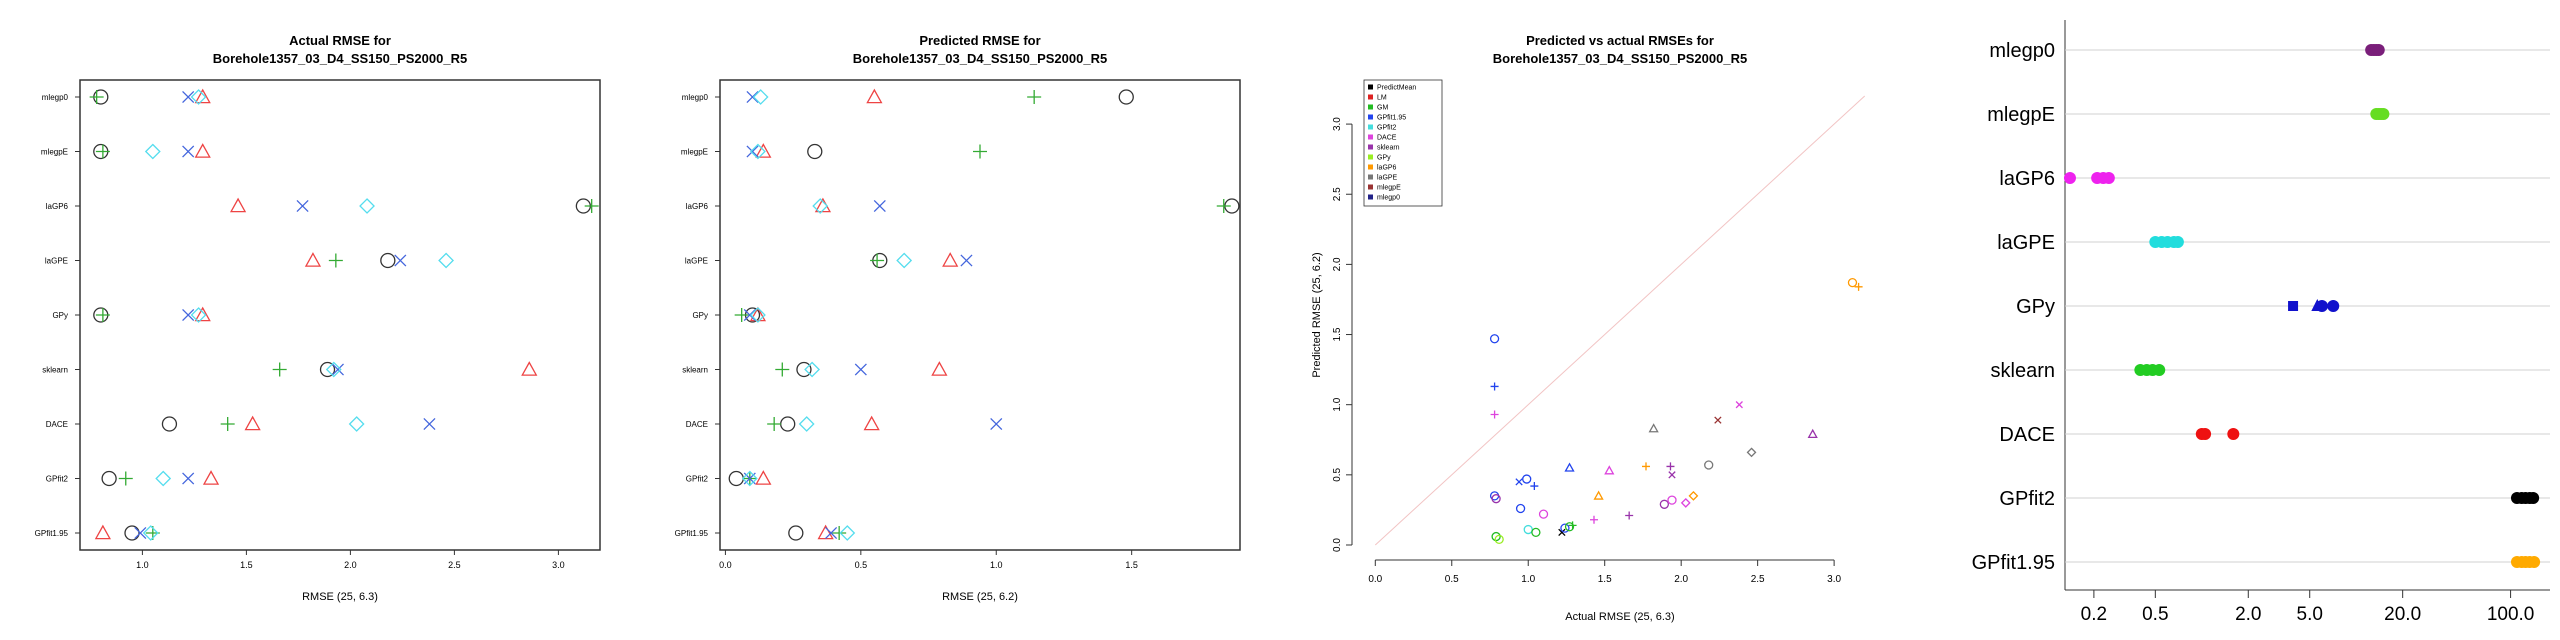 Image resolution: width=2560 pixels, height=640 pixels. Describe the element at coordinates (1337, 474) in the screenshot. I see `y-tick-label: 0.5` at that location.